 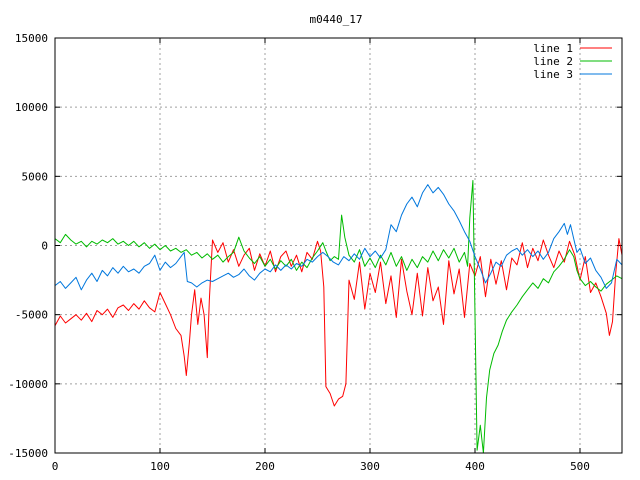 I want to click on x-tick-label: 100, so click(x=160, y=466).